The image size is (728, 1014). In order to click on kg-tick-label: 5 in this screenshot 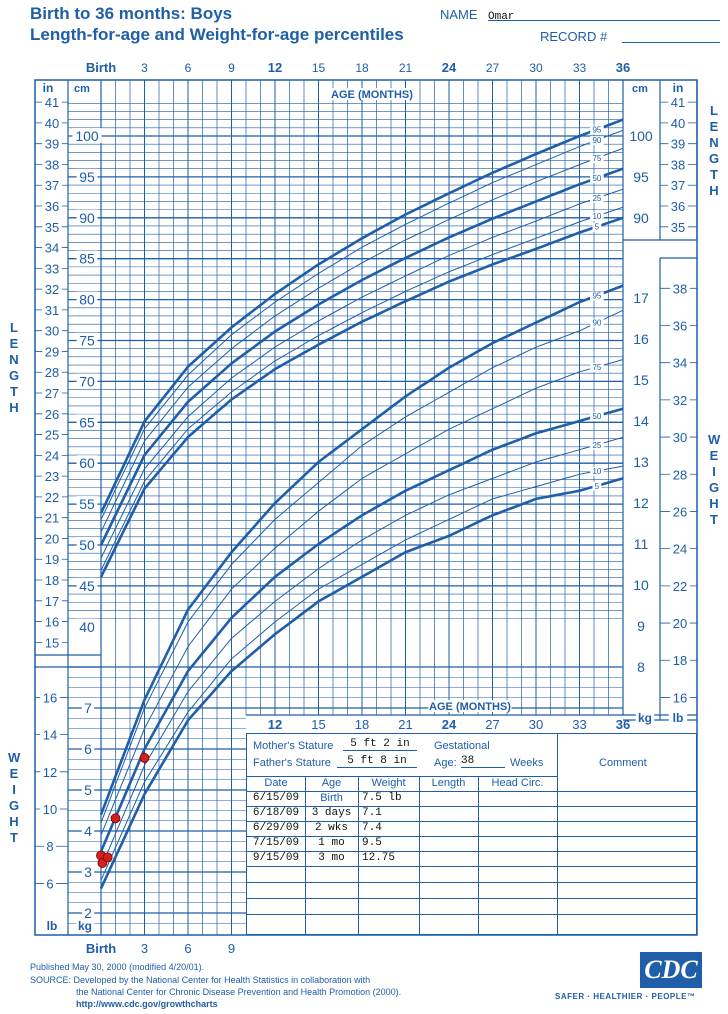, I will do `click(88, 790)`.